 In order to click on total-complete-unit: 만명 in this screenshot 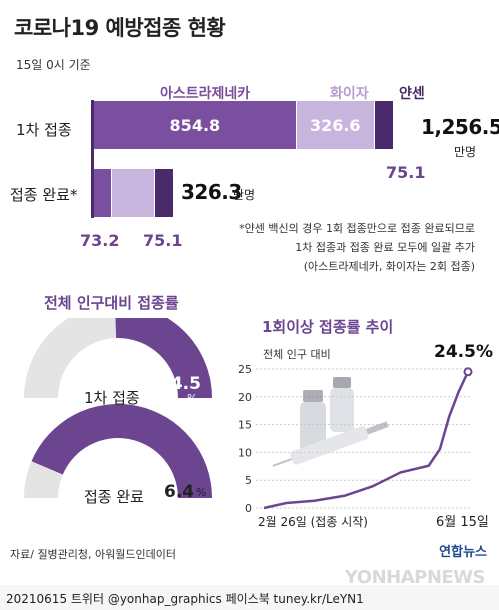, I will do `click(244, 195)`.